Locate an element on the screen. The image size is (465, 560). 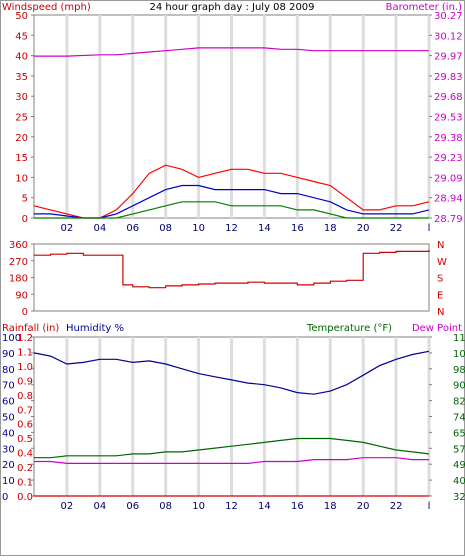
series-wind_min is located at coordinates (231, 210).